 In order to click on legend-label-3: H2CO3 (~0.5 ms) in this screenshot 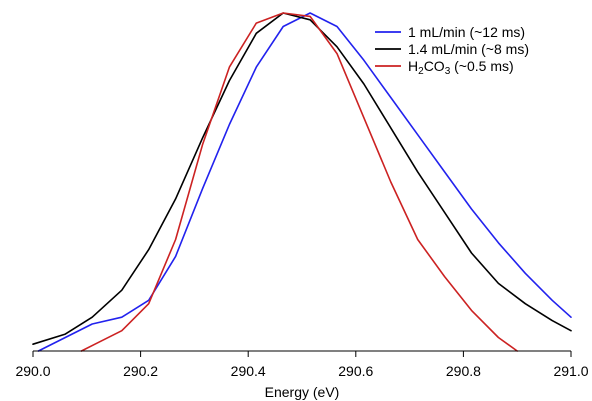, I will do `click(461, 67)`.